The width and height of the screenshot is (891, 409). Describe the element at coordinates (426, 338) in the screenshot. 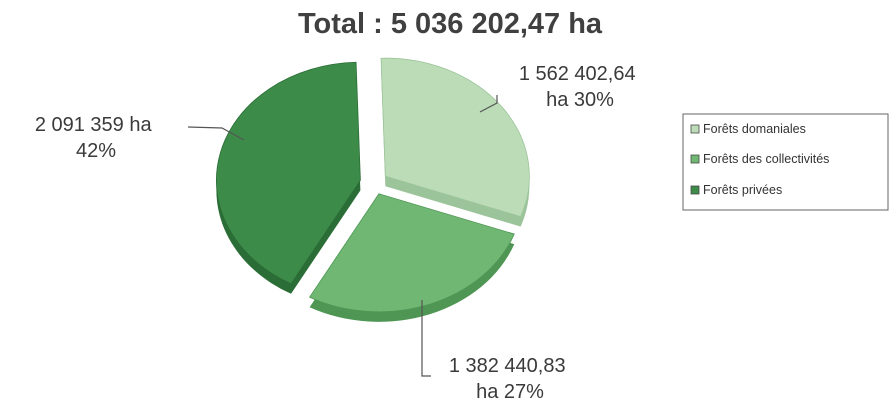

I see `leader-line-collectivites` at that location.